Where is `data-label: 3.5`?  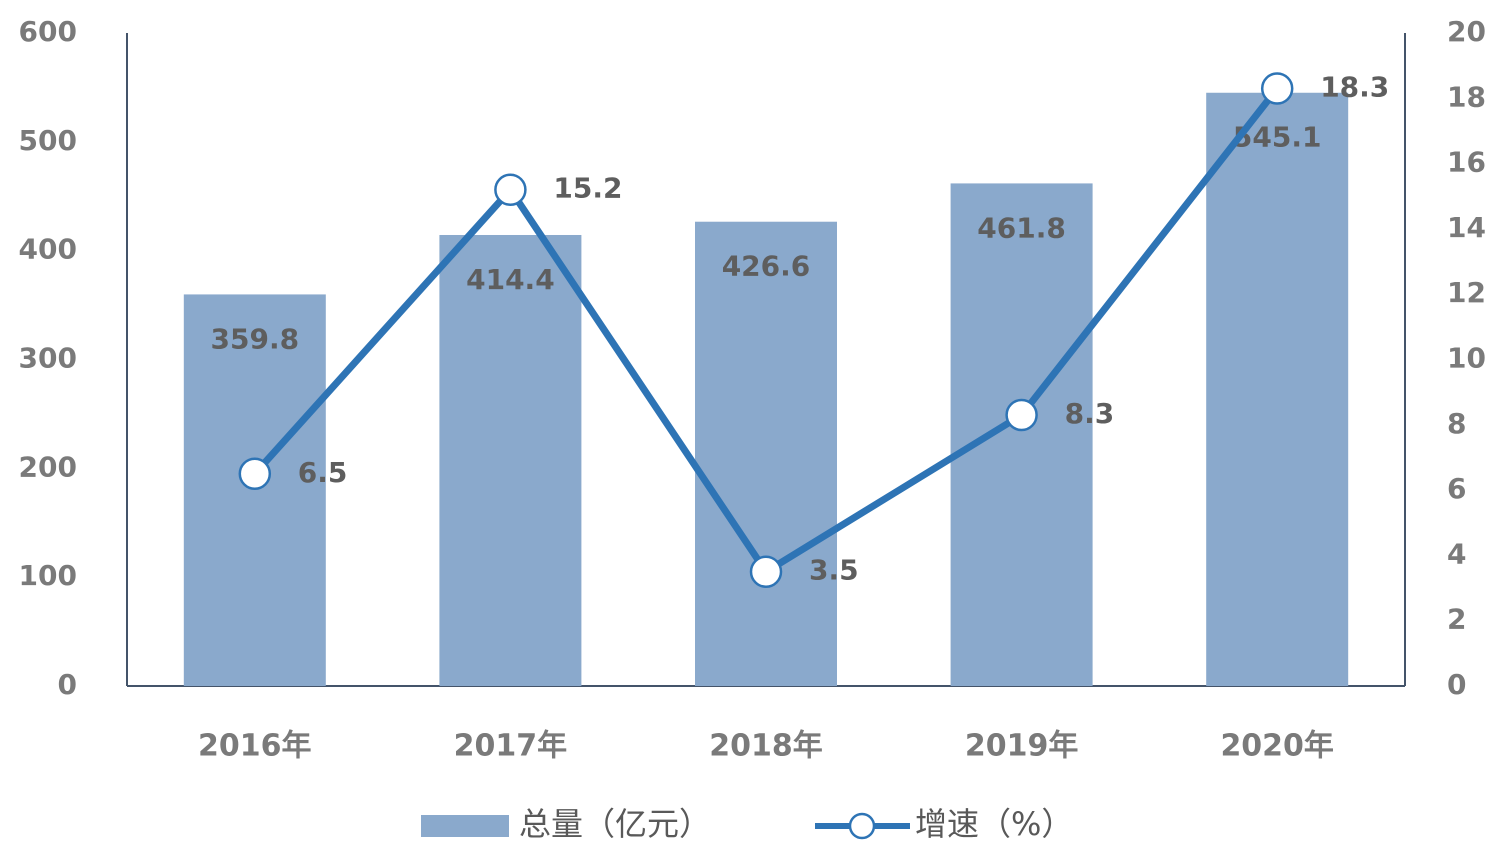
data-label: 3.5 is located at coordinates (834, 570).